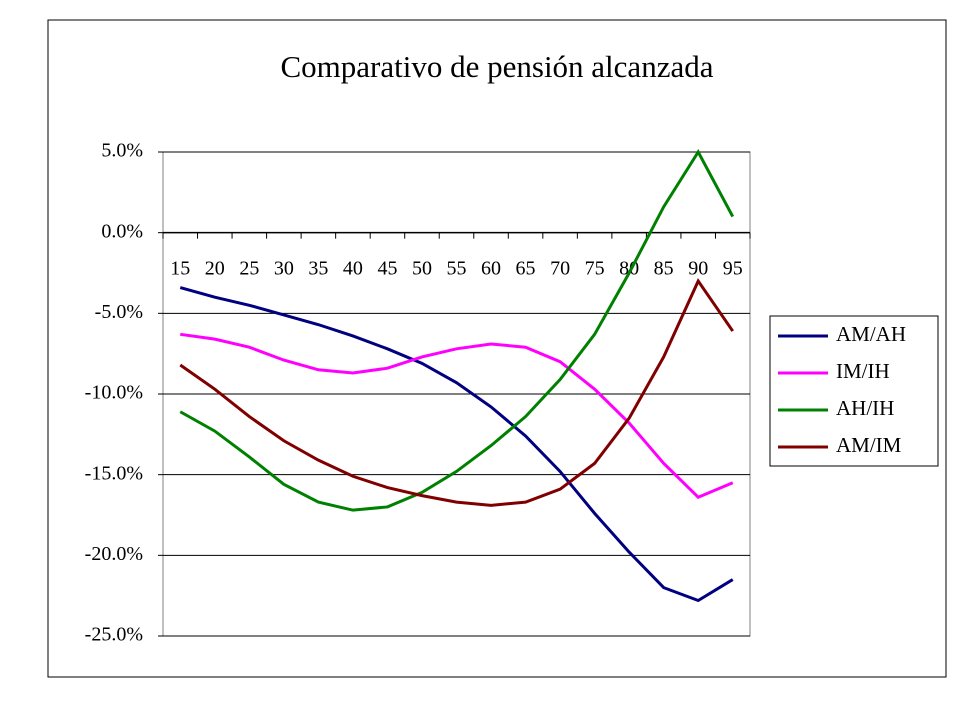 The image size is (960, 725). What do you see at coordinates (457, 268) in the screenshot?
I see `x-tick-label: 55` at bounding box center [457, 268].